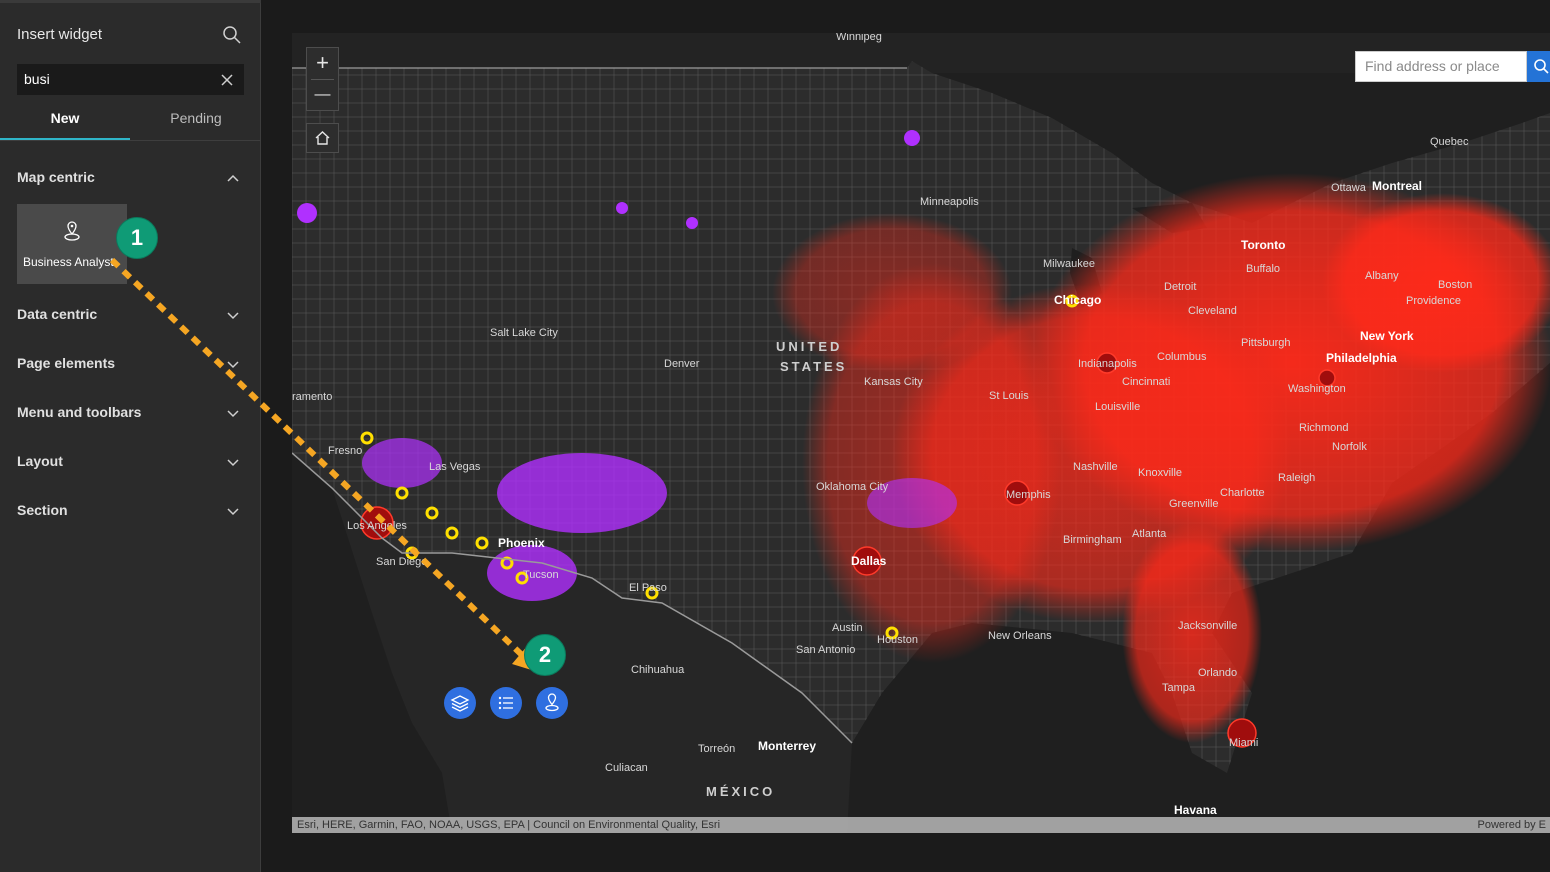  I want to click on map-label: MÉXICO, so click(741, 791).